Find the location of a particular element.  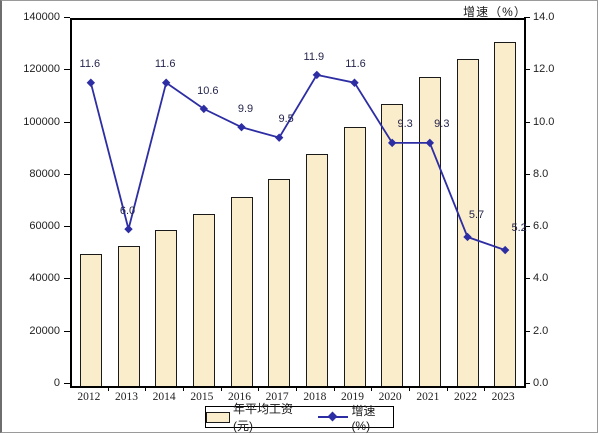

left-axis-label: 0 is located at coordinates (56, 383).